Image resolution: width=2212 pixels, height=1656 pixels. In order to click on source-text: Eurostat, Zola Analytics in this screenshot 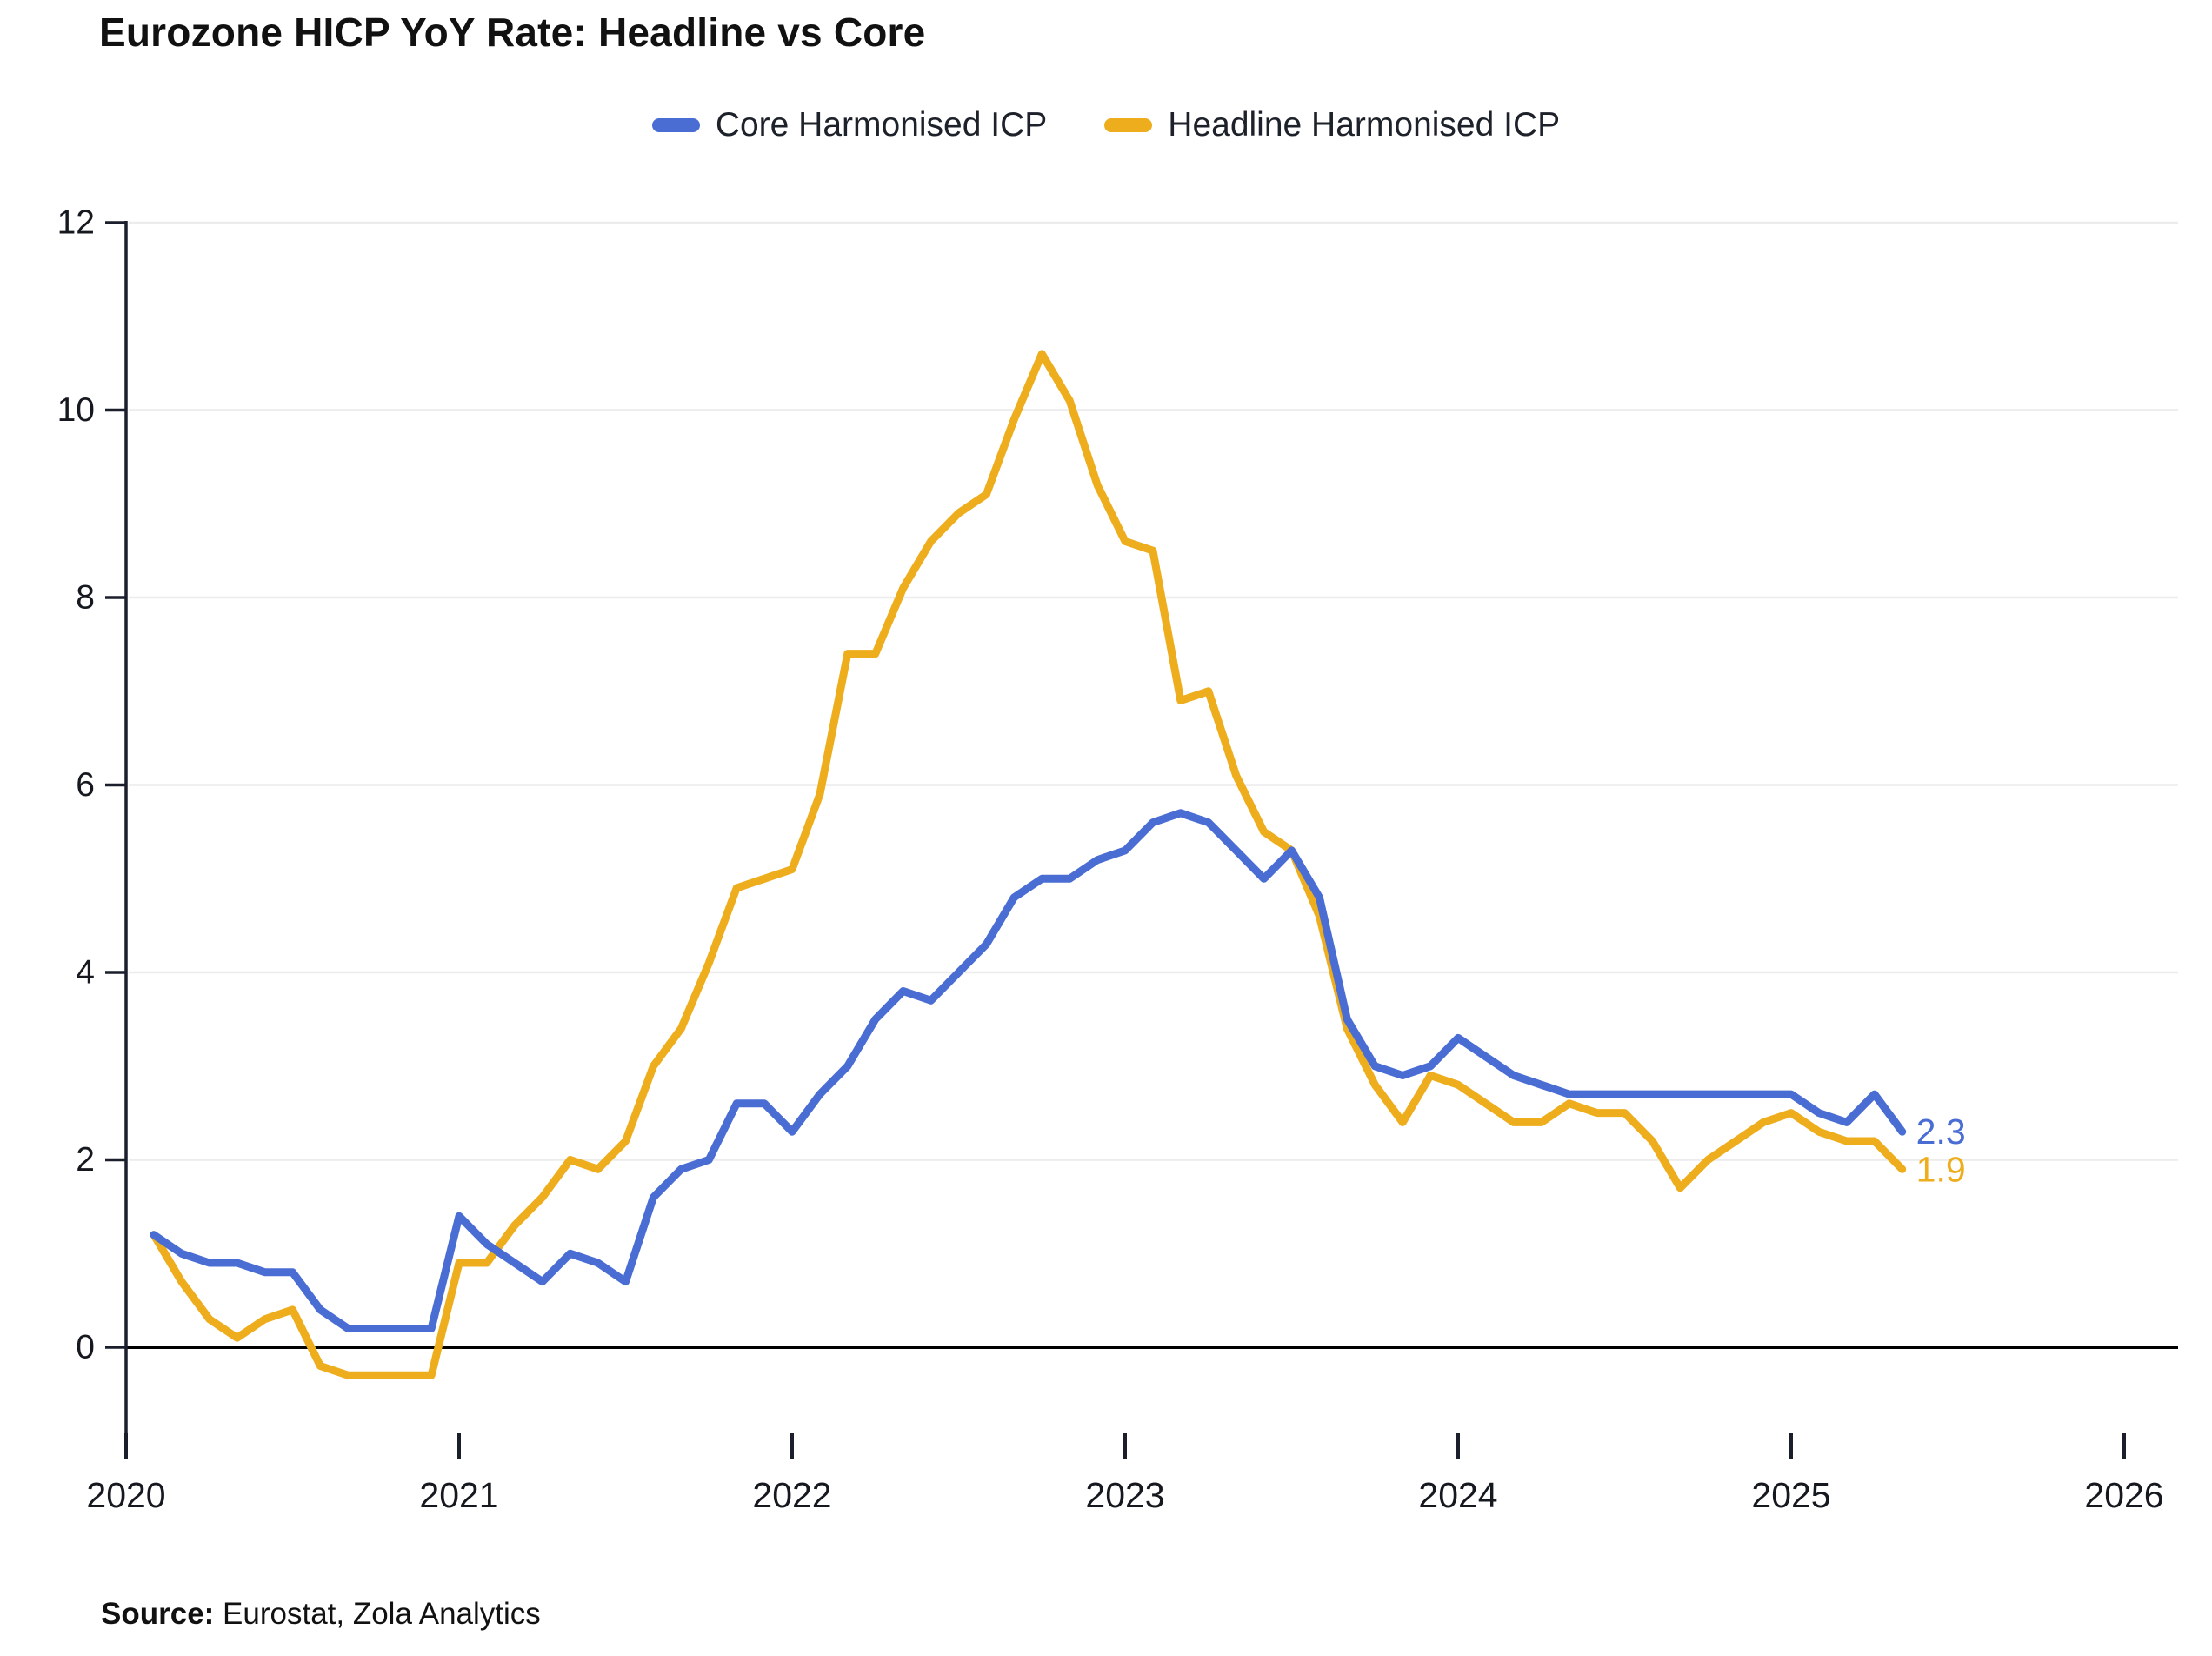, I will do `click(382, 1614)`.